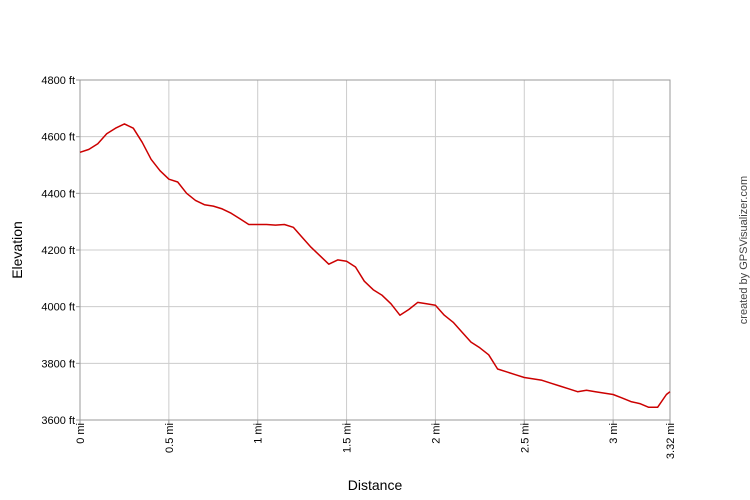 The image size is (750, 500). I want to click on y-tick-label: 4800 ft, so click(58, 81).